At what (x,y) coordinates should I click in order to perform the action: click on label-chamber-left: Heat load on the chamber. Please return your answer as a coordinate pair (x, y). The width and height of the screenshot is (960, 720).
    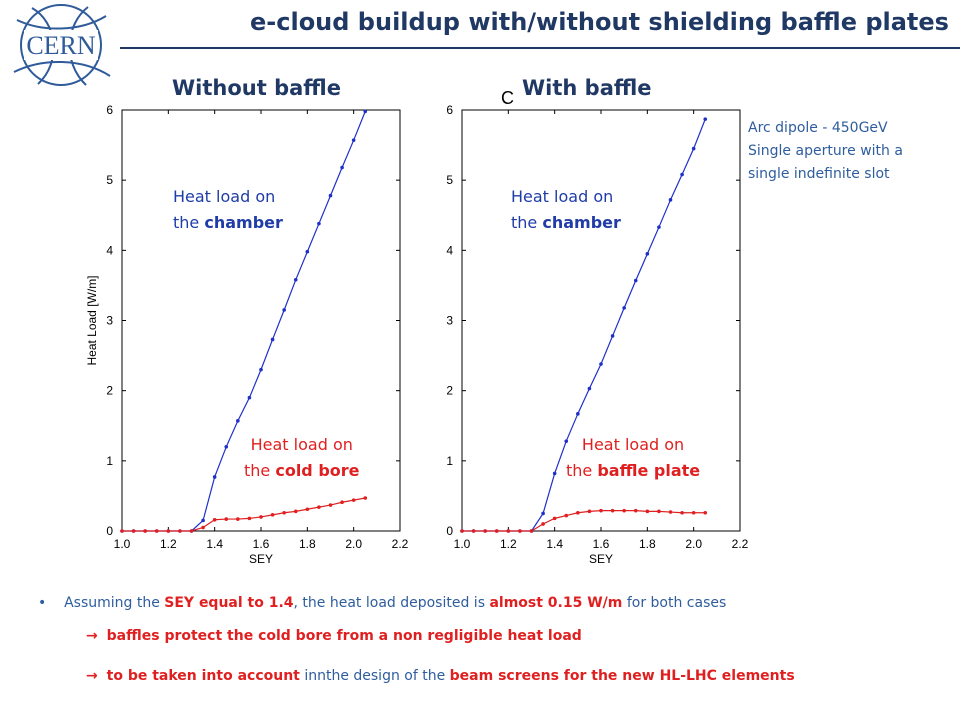
    Looking at the image, I should click on (228, 209).